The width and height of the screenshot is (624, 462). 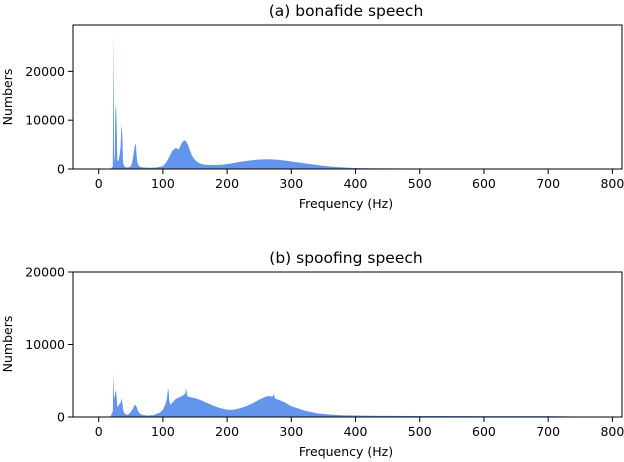 I want to click on chart-title: (b) spoofing speech, so click(x=345, y=258).